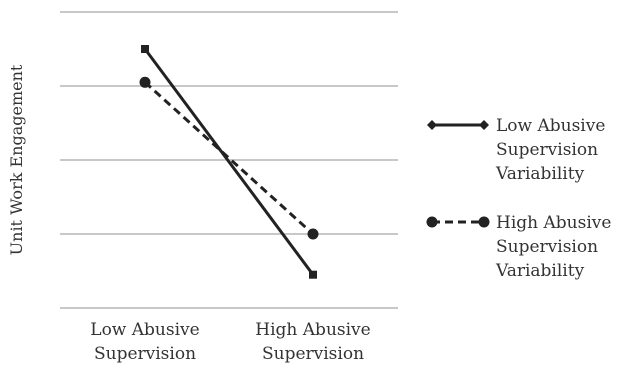 The height and width of the screenshot is (370, 628). Describe the element at coordinates (312, 342) in the screenshot. I see `x-tick-label: High Abusive Supervision` at that location.